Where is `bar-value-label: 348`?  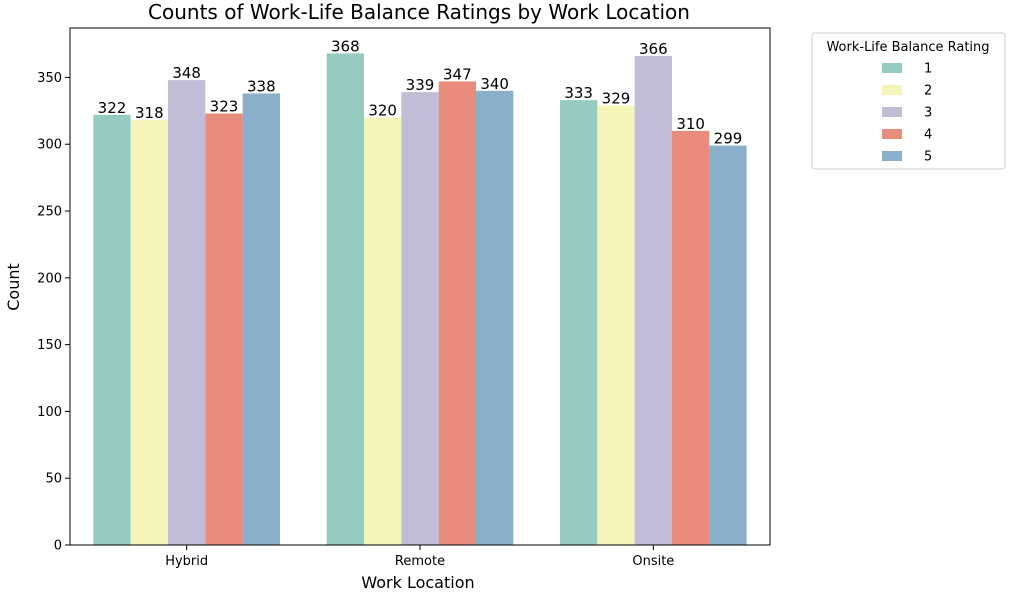
bar-value-label: 348 is located at coordinates (186, 73).